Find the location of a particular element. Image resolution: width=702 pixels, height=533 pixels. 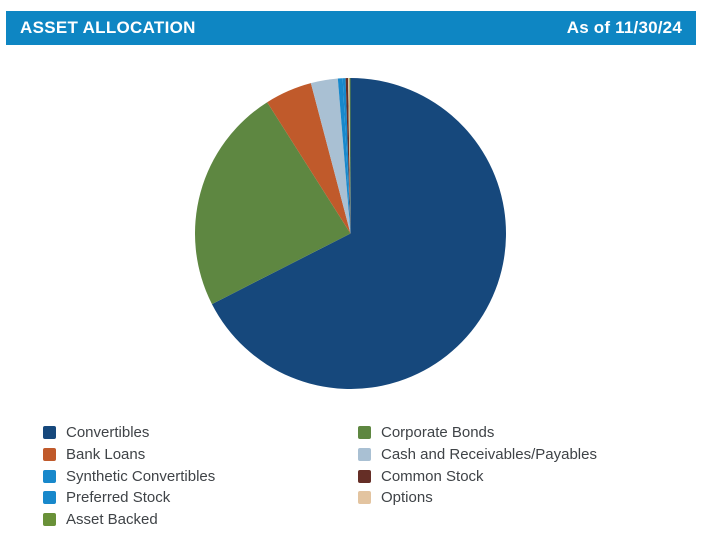

legend-item-convertibles: Convertibles is located at coordinates (129, 433).